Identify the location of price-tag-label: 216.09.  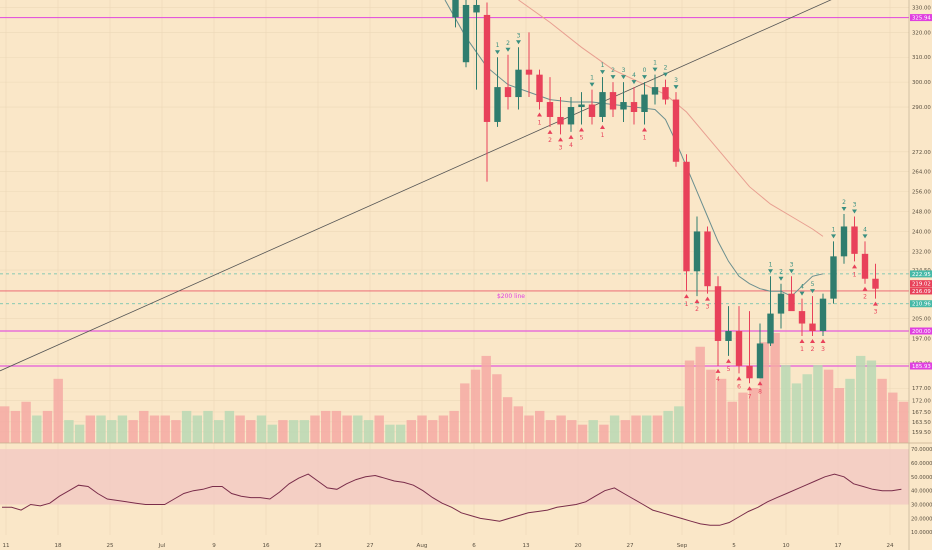
(921, 292).